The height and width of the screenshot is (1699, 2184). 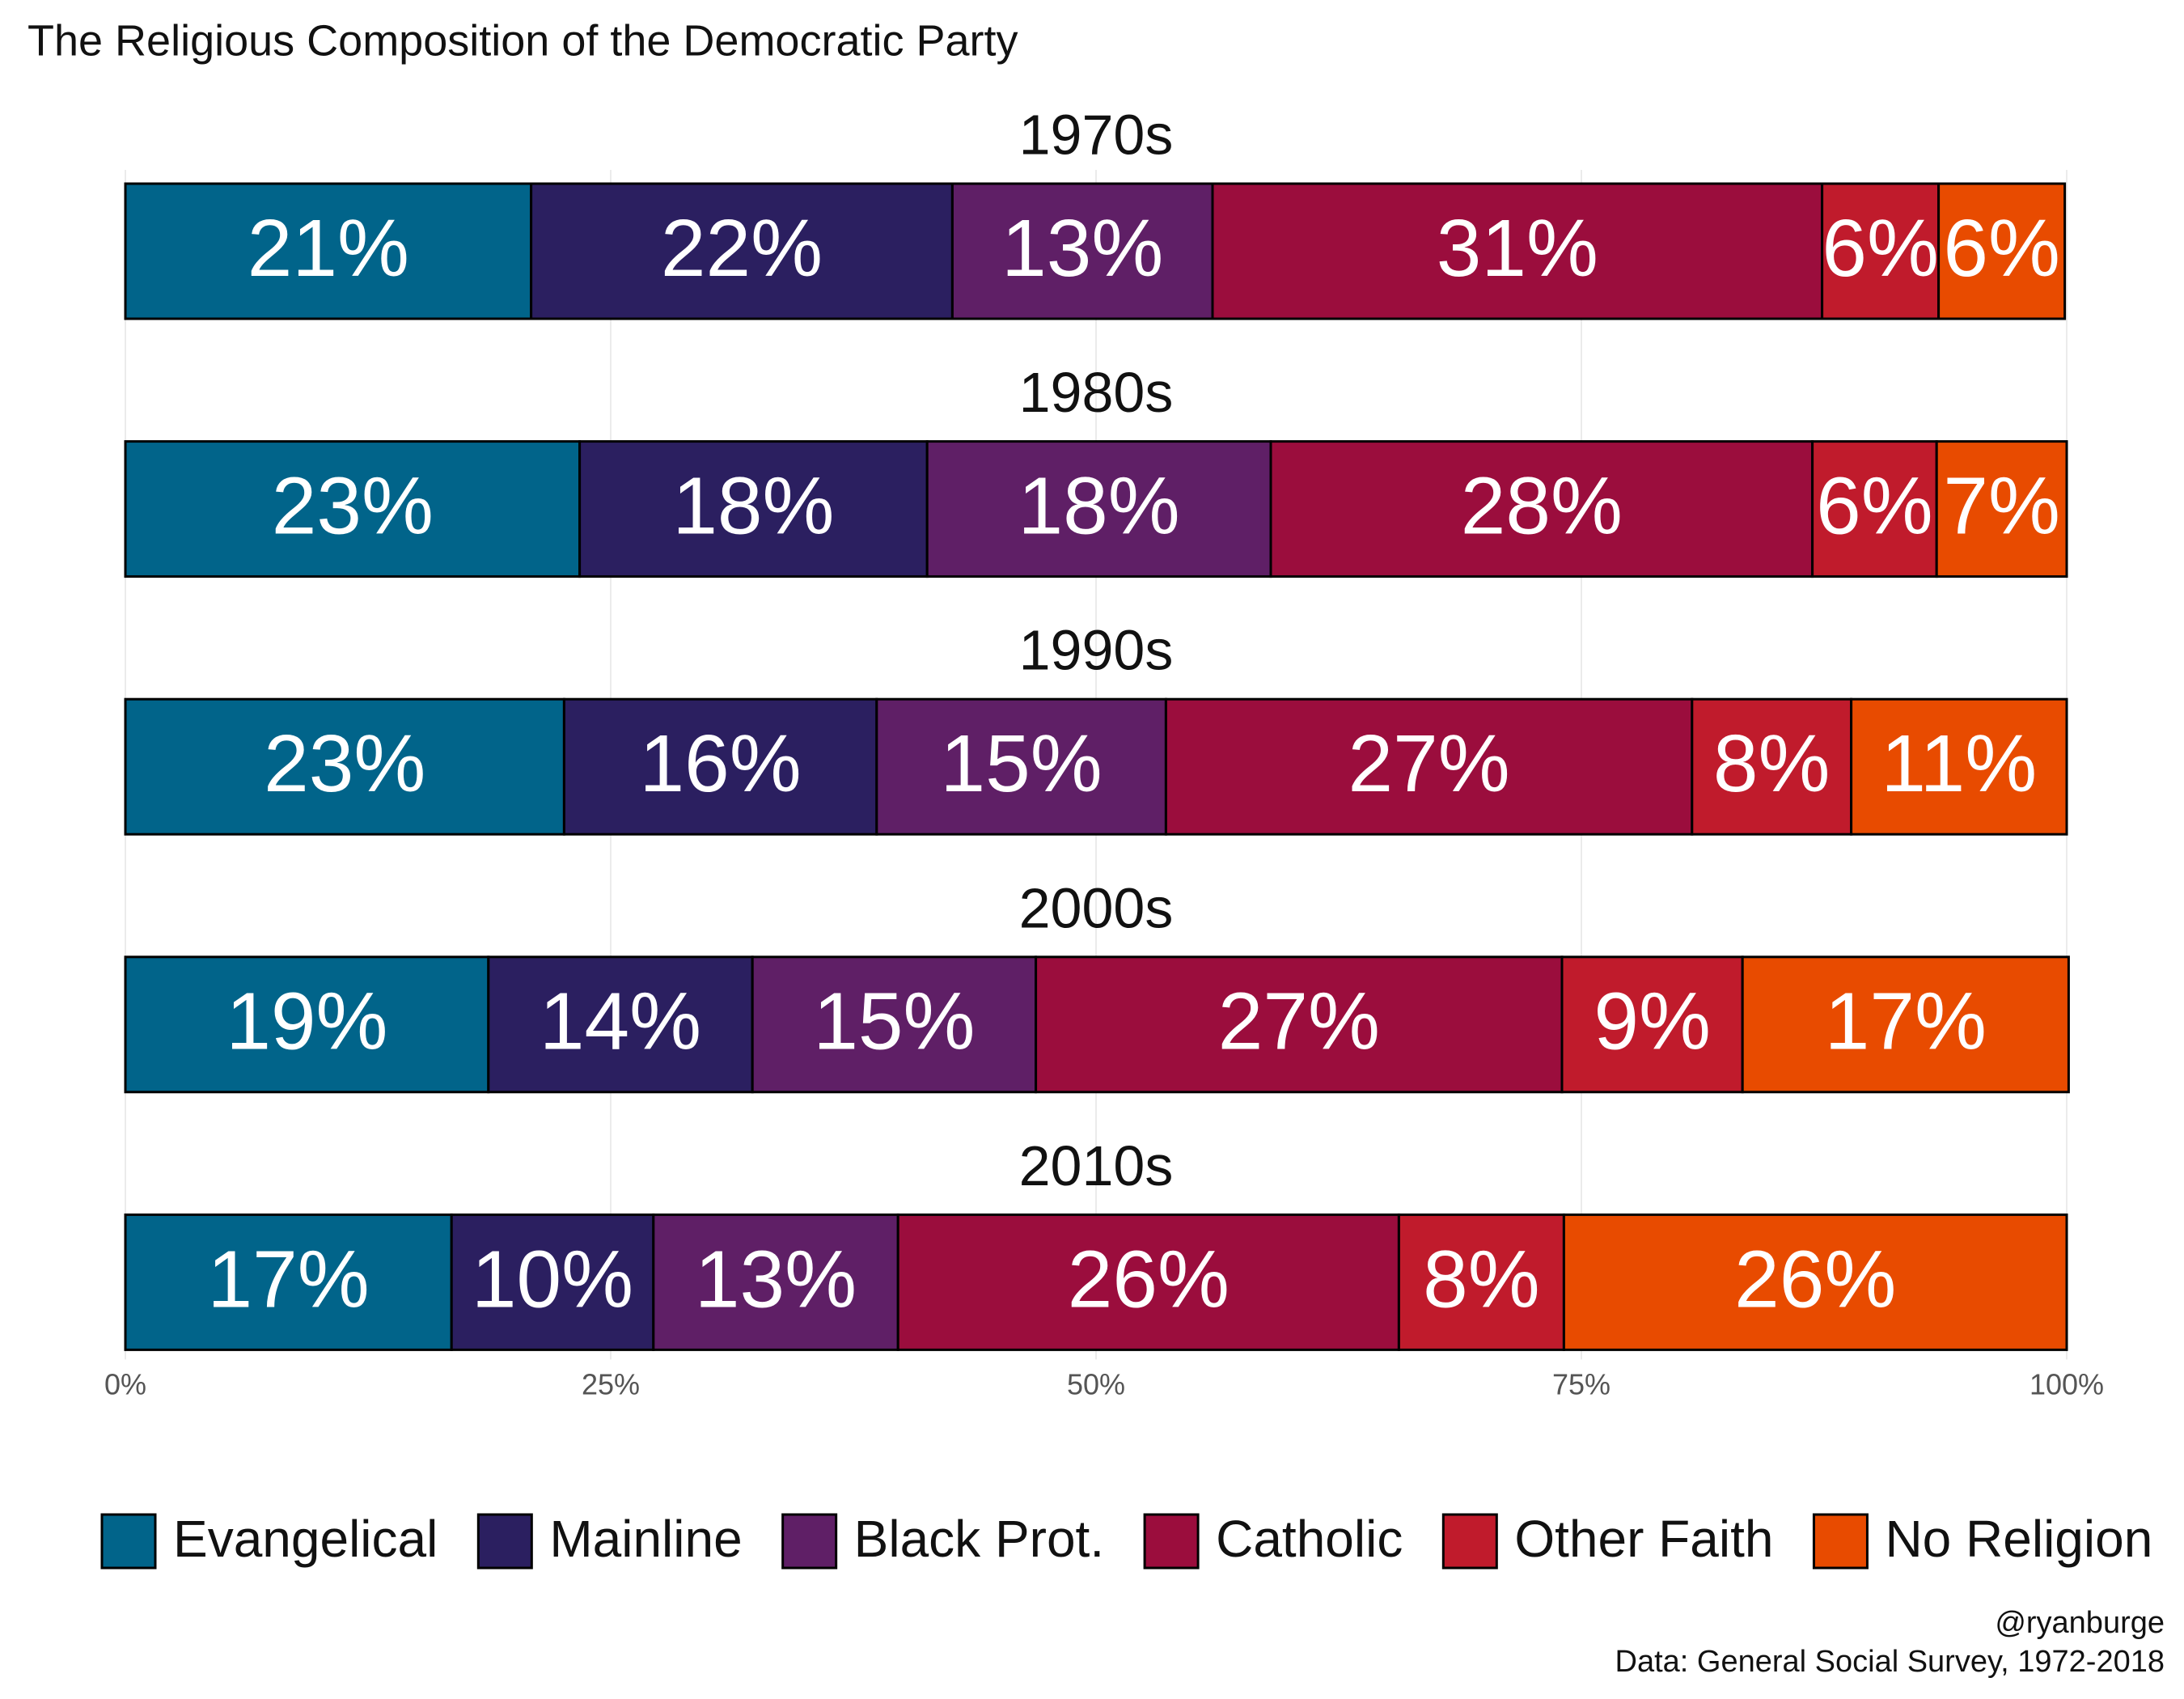 What do you see at coordinates (2067, 1384) in the screenshot?
I see `x-tick-label: 100%` at bounding box center [2067, 1384].